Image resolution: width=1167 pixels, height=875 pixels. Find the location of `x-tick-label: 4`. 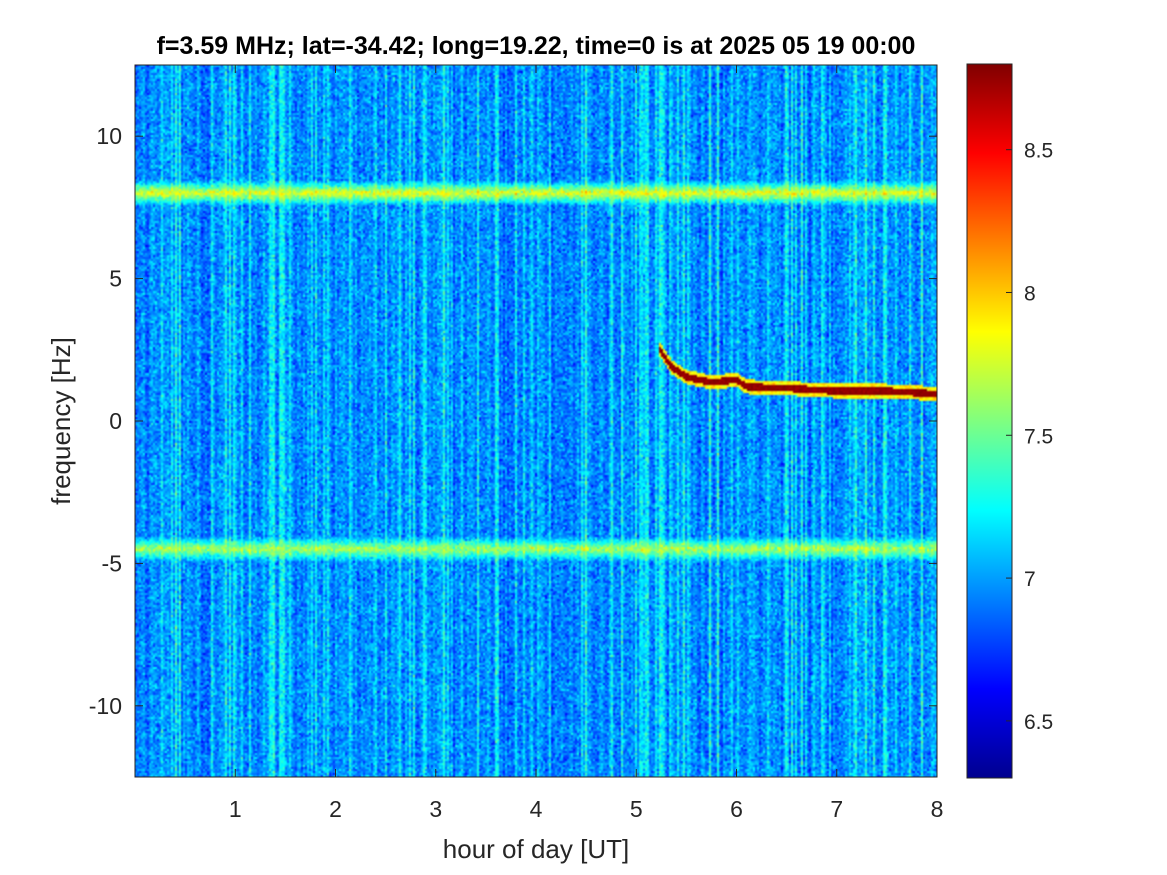

x-tick-label: 4 is located at coordinates (536, 809).